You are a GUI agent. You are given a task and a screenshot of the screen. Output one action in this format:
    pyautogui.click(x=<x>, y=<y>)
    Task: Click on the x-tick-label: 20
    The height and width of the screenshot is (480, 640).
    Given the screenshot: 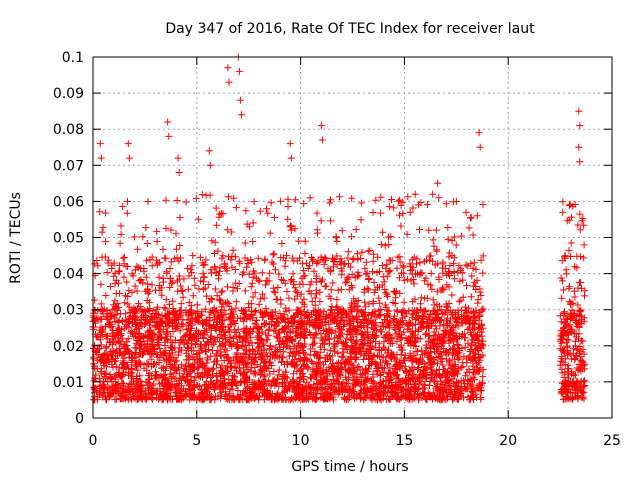 What is the action you would take?
    pyautogui.click(x=508, y=441)
    